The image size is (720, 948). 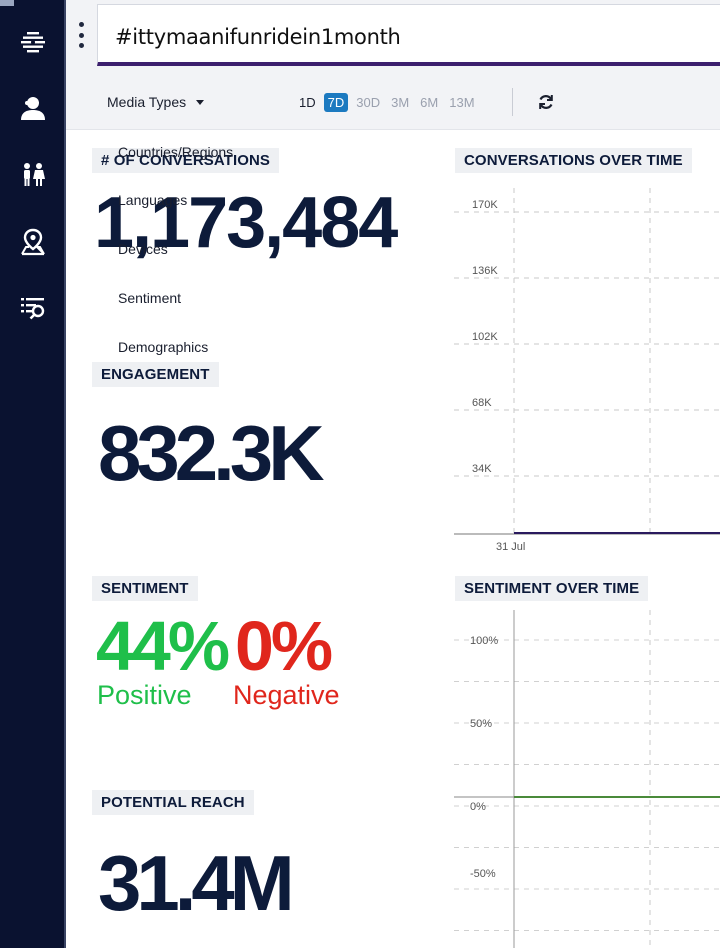 I want to click on engagement-header: ENGAGEMENT, so click(x=155, y=374).